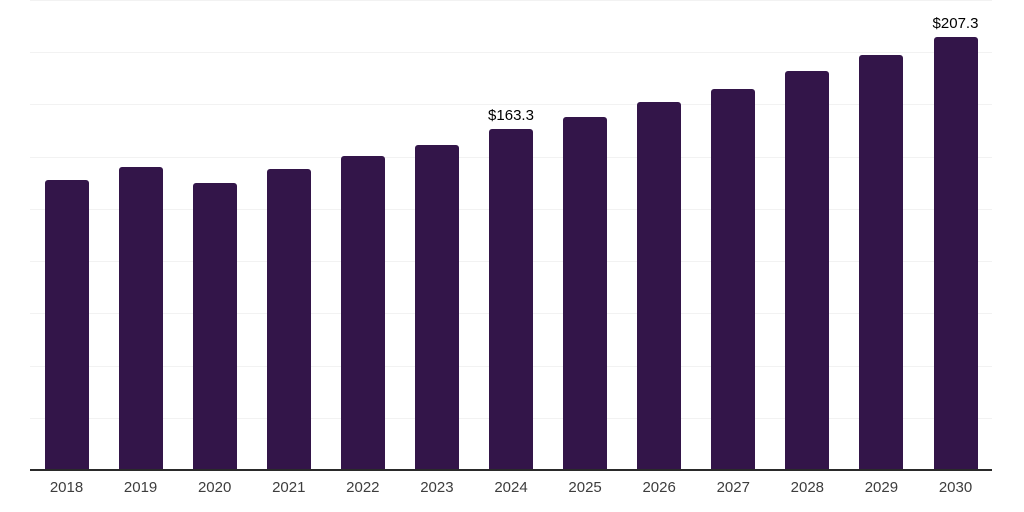  What do you see at coordinates (66, 487) in the screenshot?
I see `x-tick-label-2018: 2018` at bounding box center [66, 487].